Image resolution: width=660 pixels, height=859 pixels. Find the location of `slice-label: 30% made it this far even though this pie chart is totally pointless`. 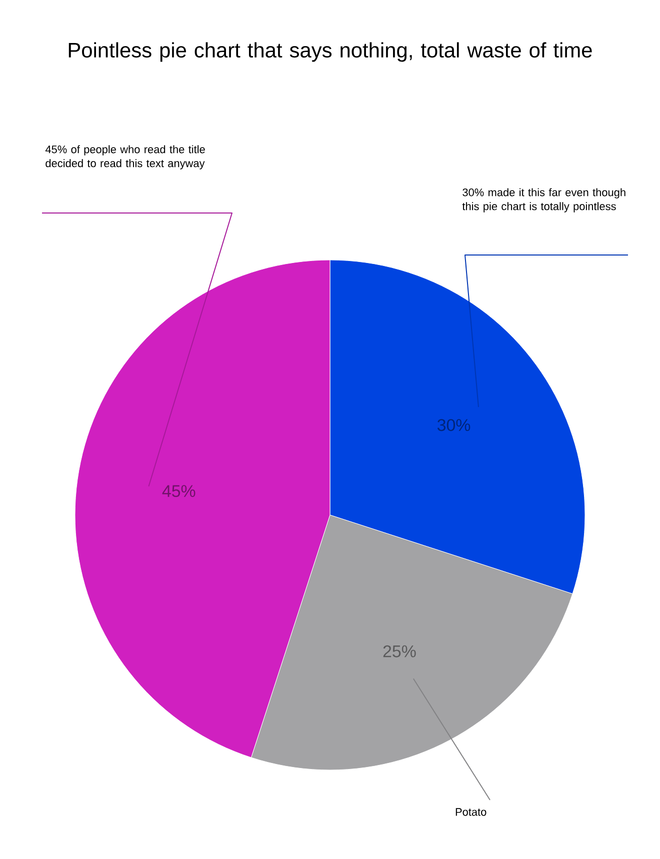

slice-label: 30% made it this far even though this pie chart is totally pointless is located at coordinates (544, 200).